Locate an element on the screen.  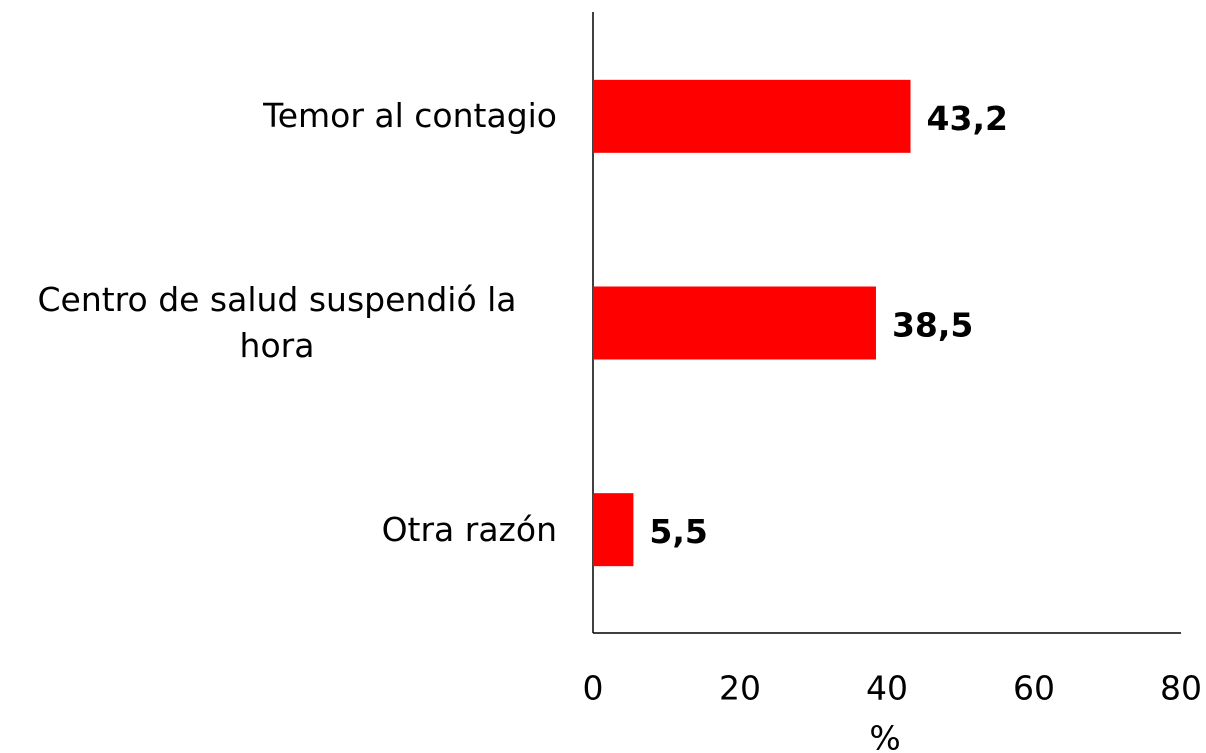
x-axis-label: % is located at coordinates (884, 736).